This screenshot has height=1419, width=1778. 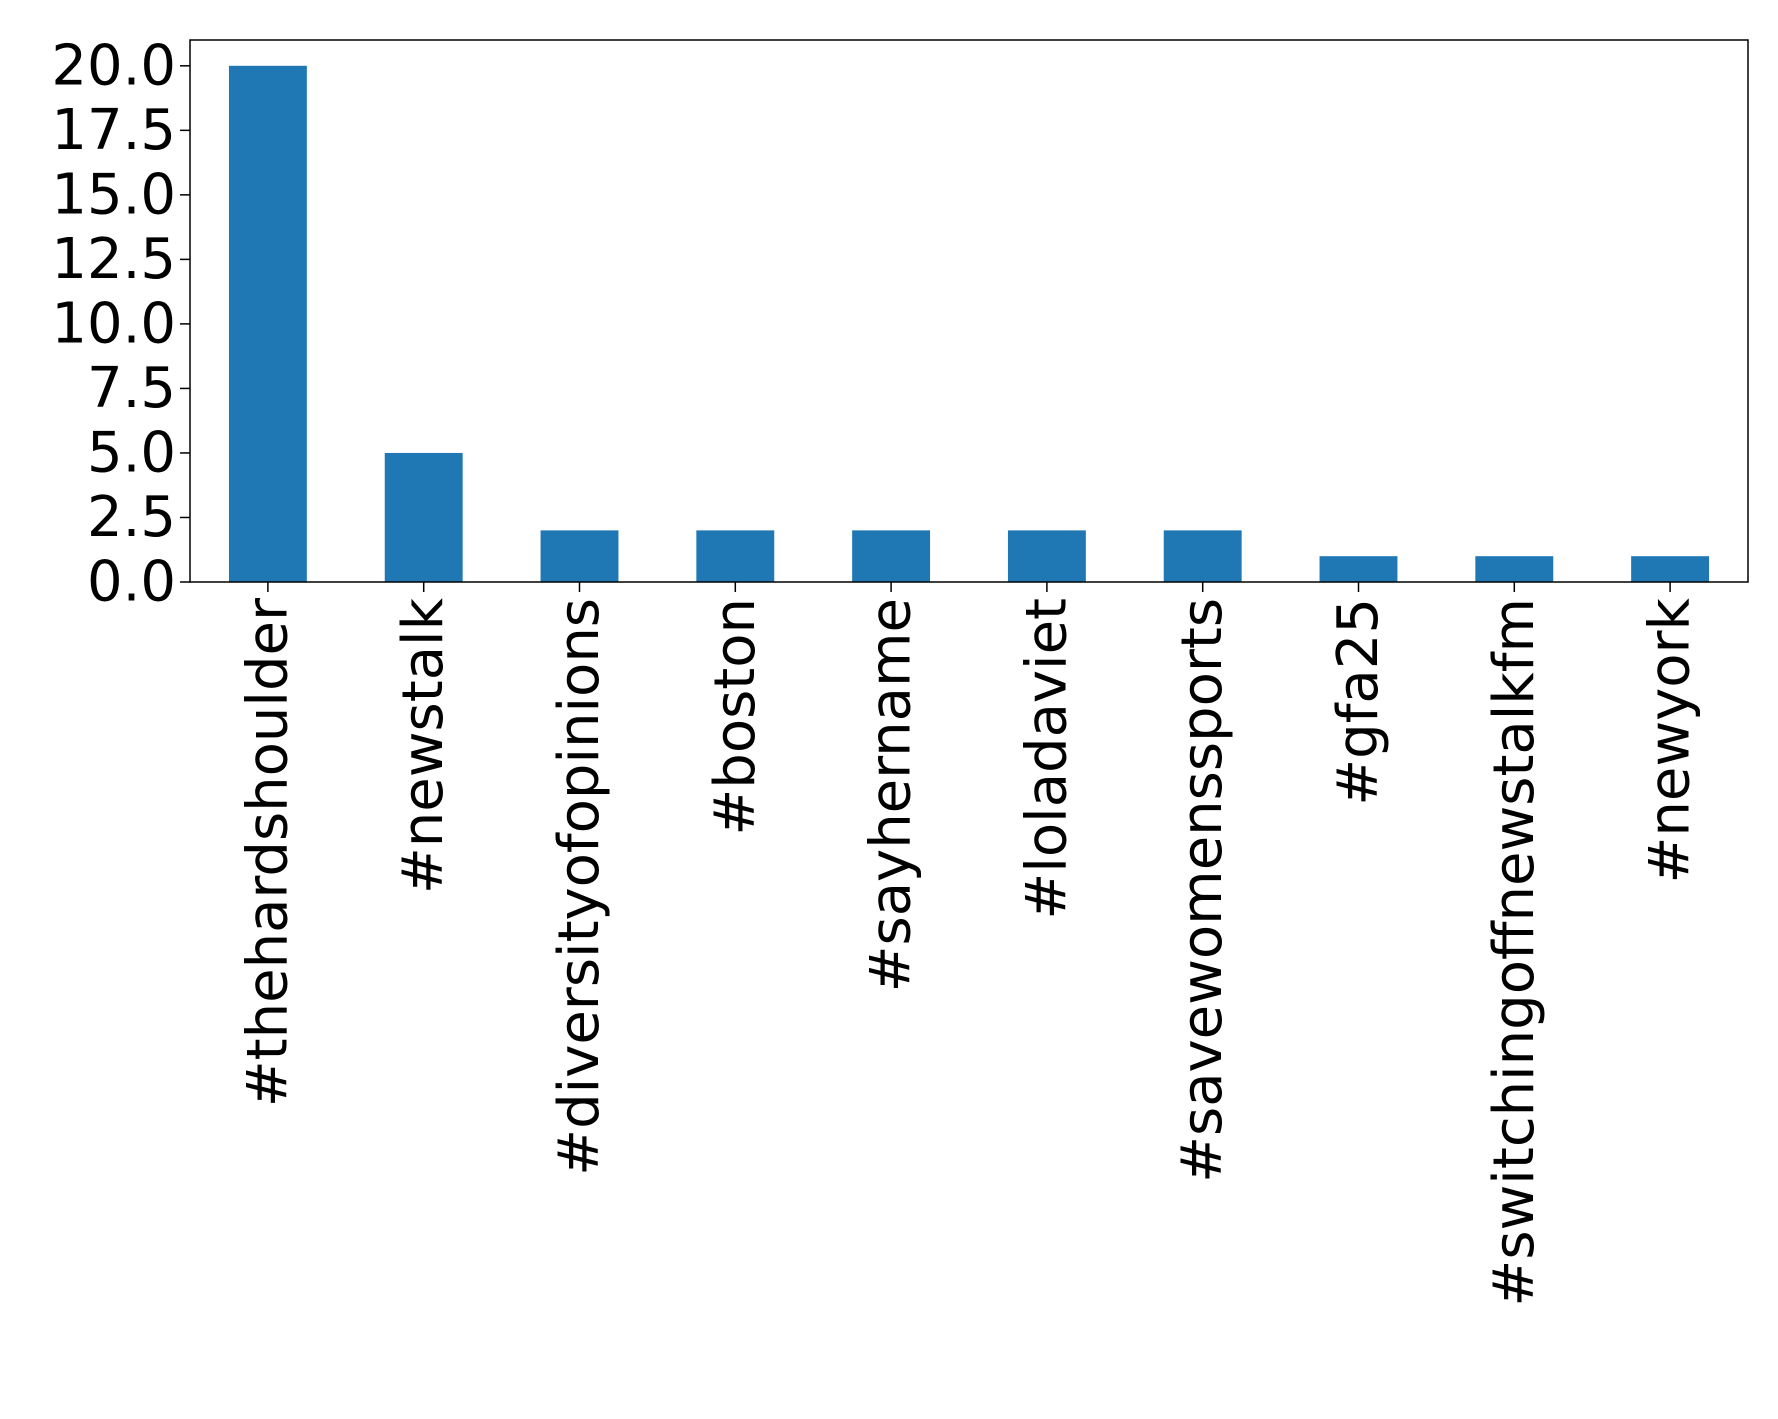 What do you see at coordinates (579, 556) in the screenshot?
I see `bar-diversityofopinions` at bounding box center [579, 556].